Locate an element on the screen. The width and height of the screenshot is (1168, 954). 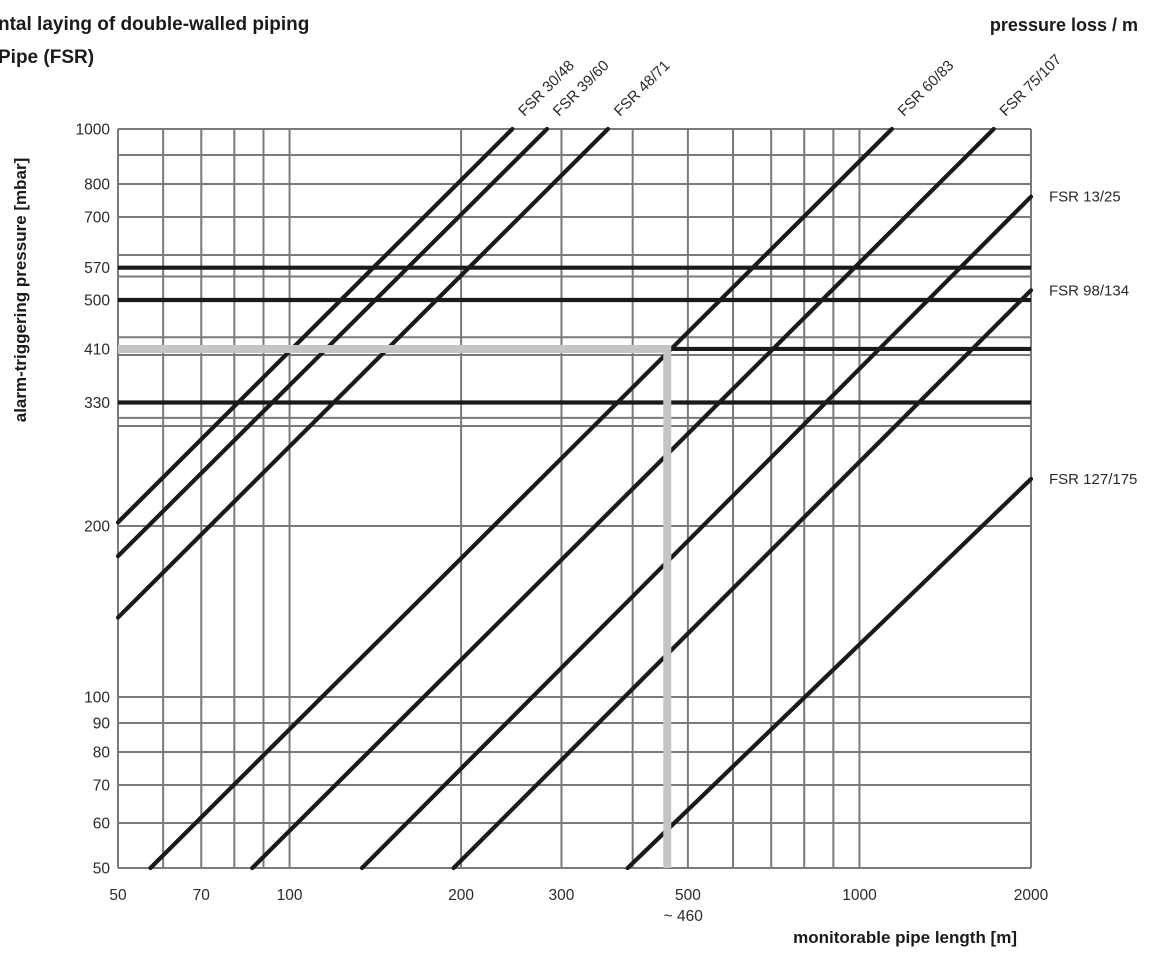
y-tick-label-570: 570 is located at coordinates (97, 268).